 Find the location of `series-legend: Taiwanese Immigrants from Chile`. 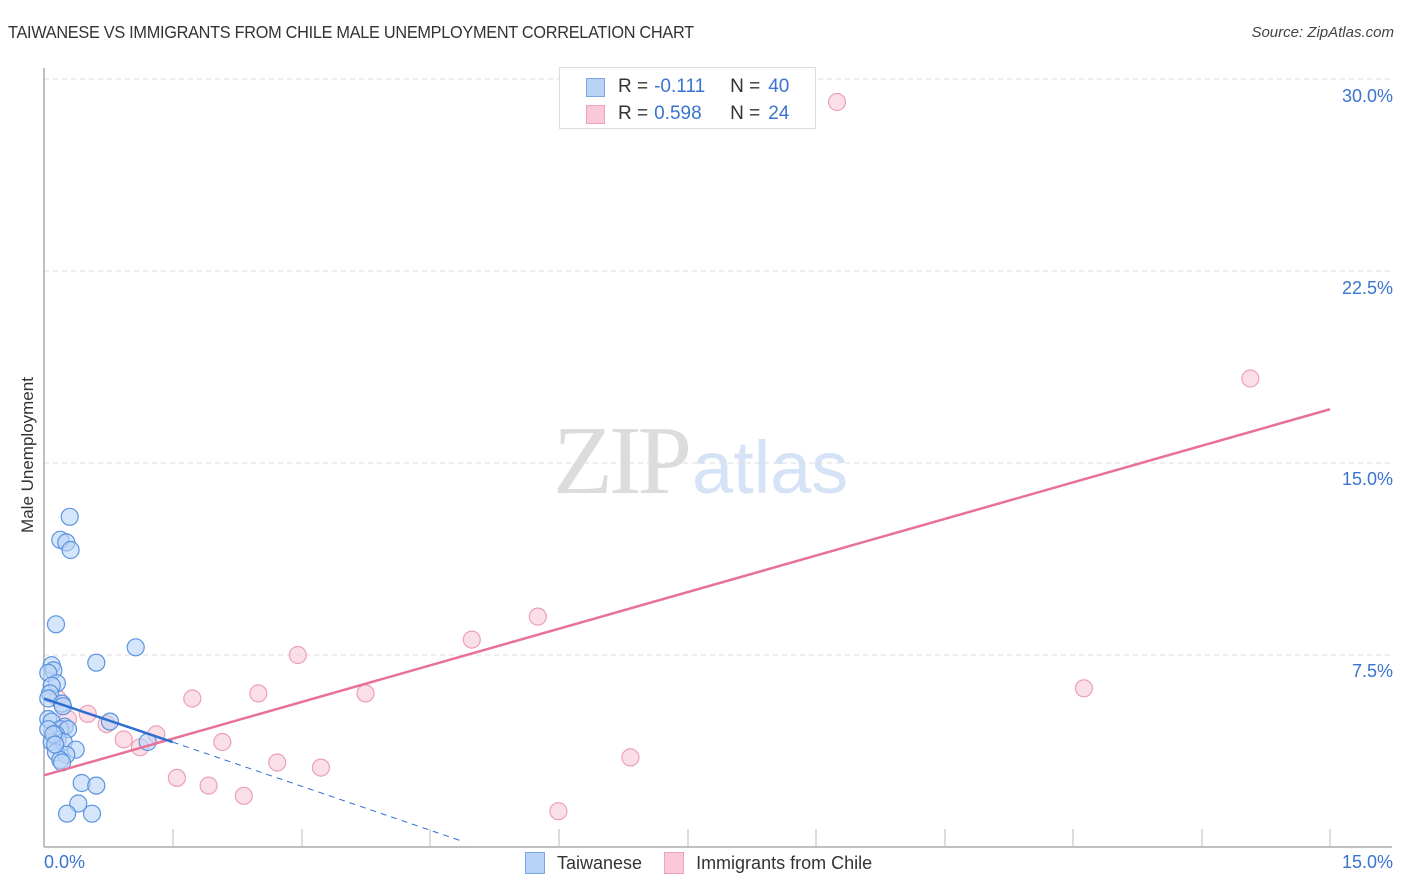

series-legend: Taiwanese Immigrants from Chile is located at coordinates (709, 863).